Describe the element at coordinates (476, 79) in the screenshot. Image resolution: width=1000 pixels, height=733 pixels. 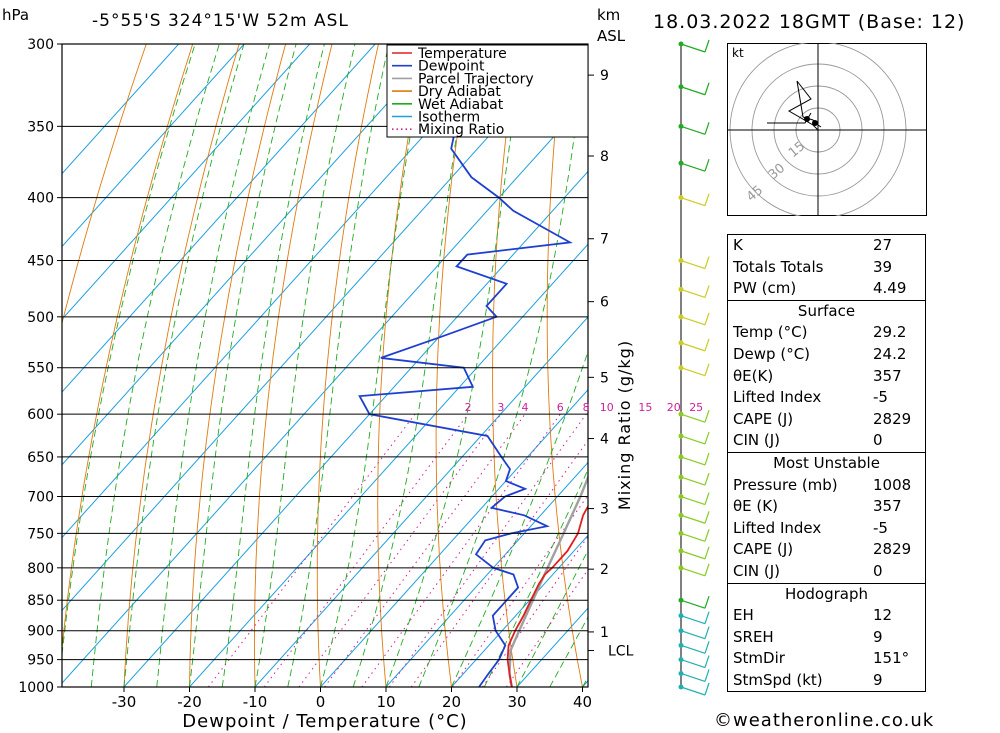
I see `legend-label: Parcel Trajectory` at that location.